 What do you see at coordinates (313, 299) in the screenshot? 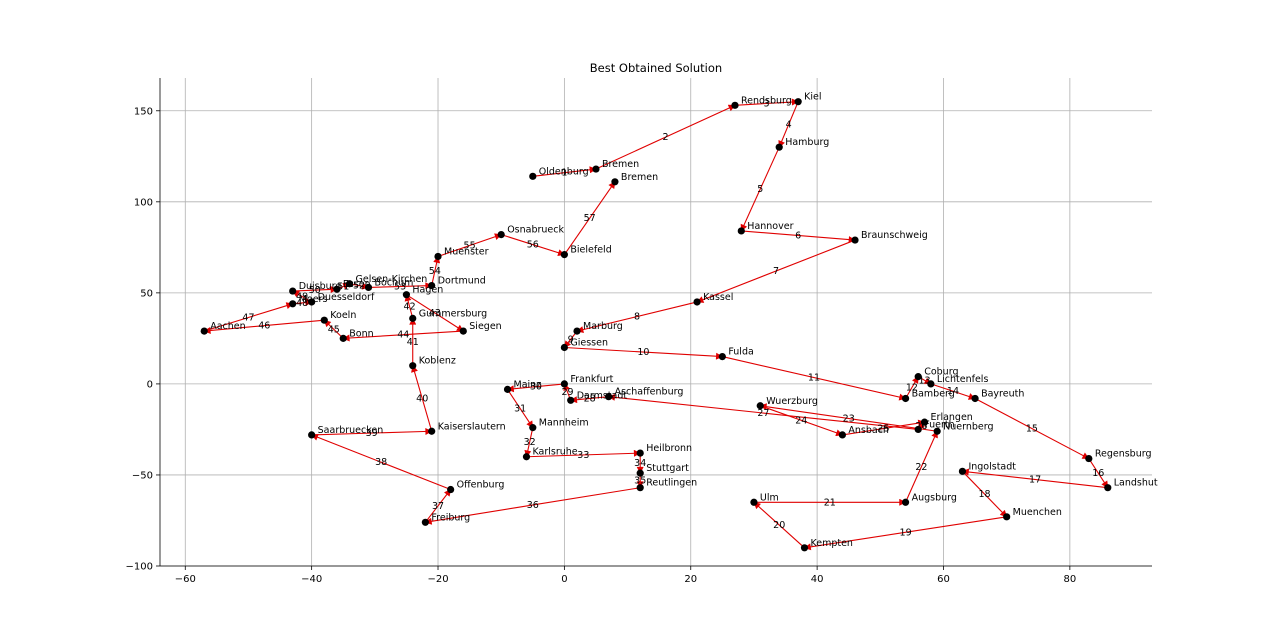
I see `city-label: Moers` at bounding box center [313, 299].